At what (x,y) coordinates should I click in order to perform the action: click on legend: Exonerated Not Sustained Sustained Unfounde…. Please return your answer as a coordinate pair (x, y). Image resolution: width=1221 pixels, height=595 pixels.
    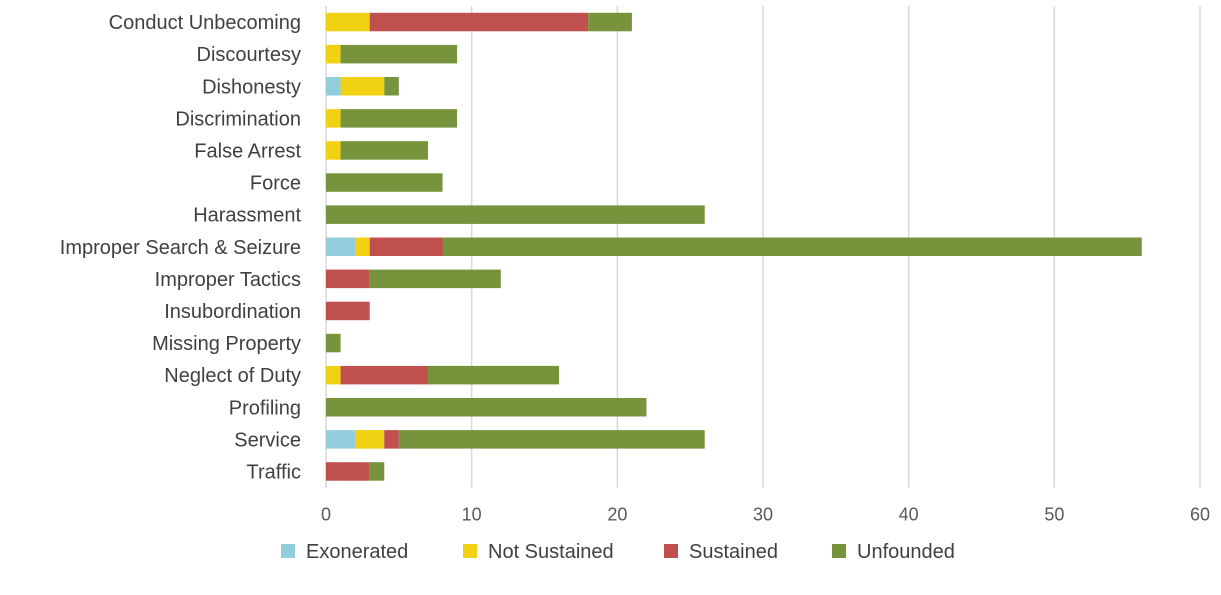
    Looking at the image, I should click on (618, 552).